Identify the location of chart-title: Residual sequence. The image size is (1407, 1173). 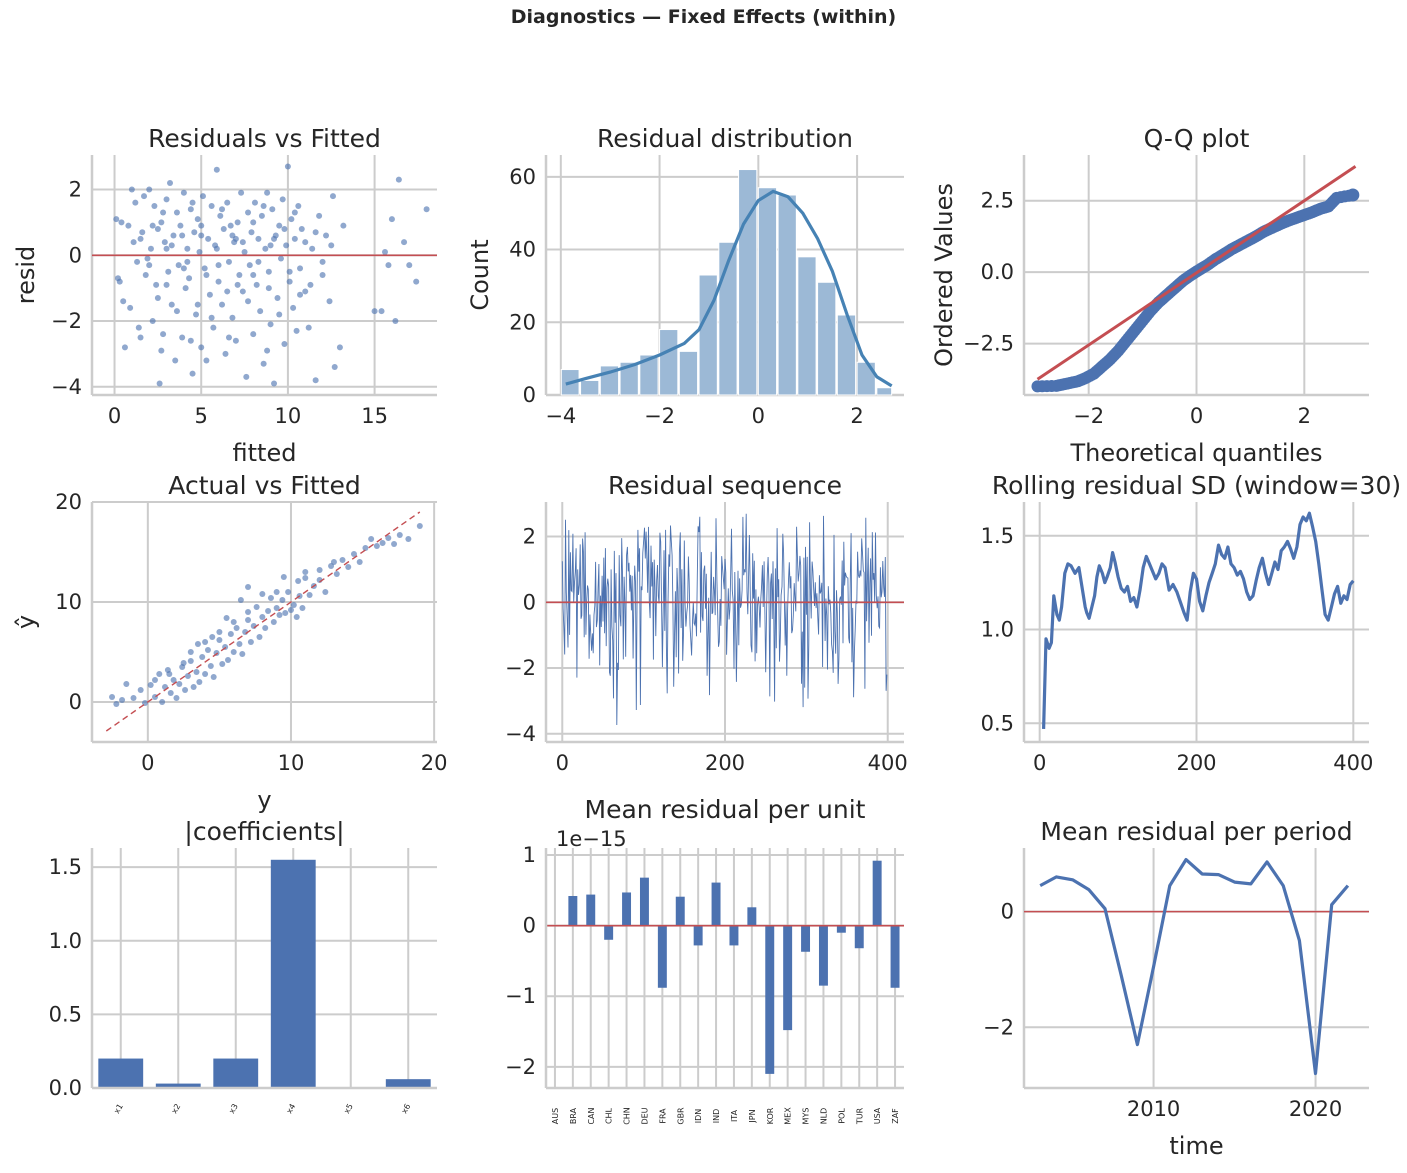
(725, 485).